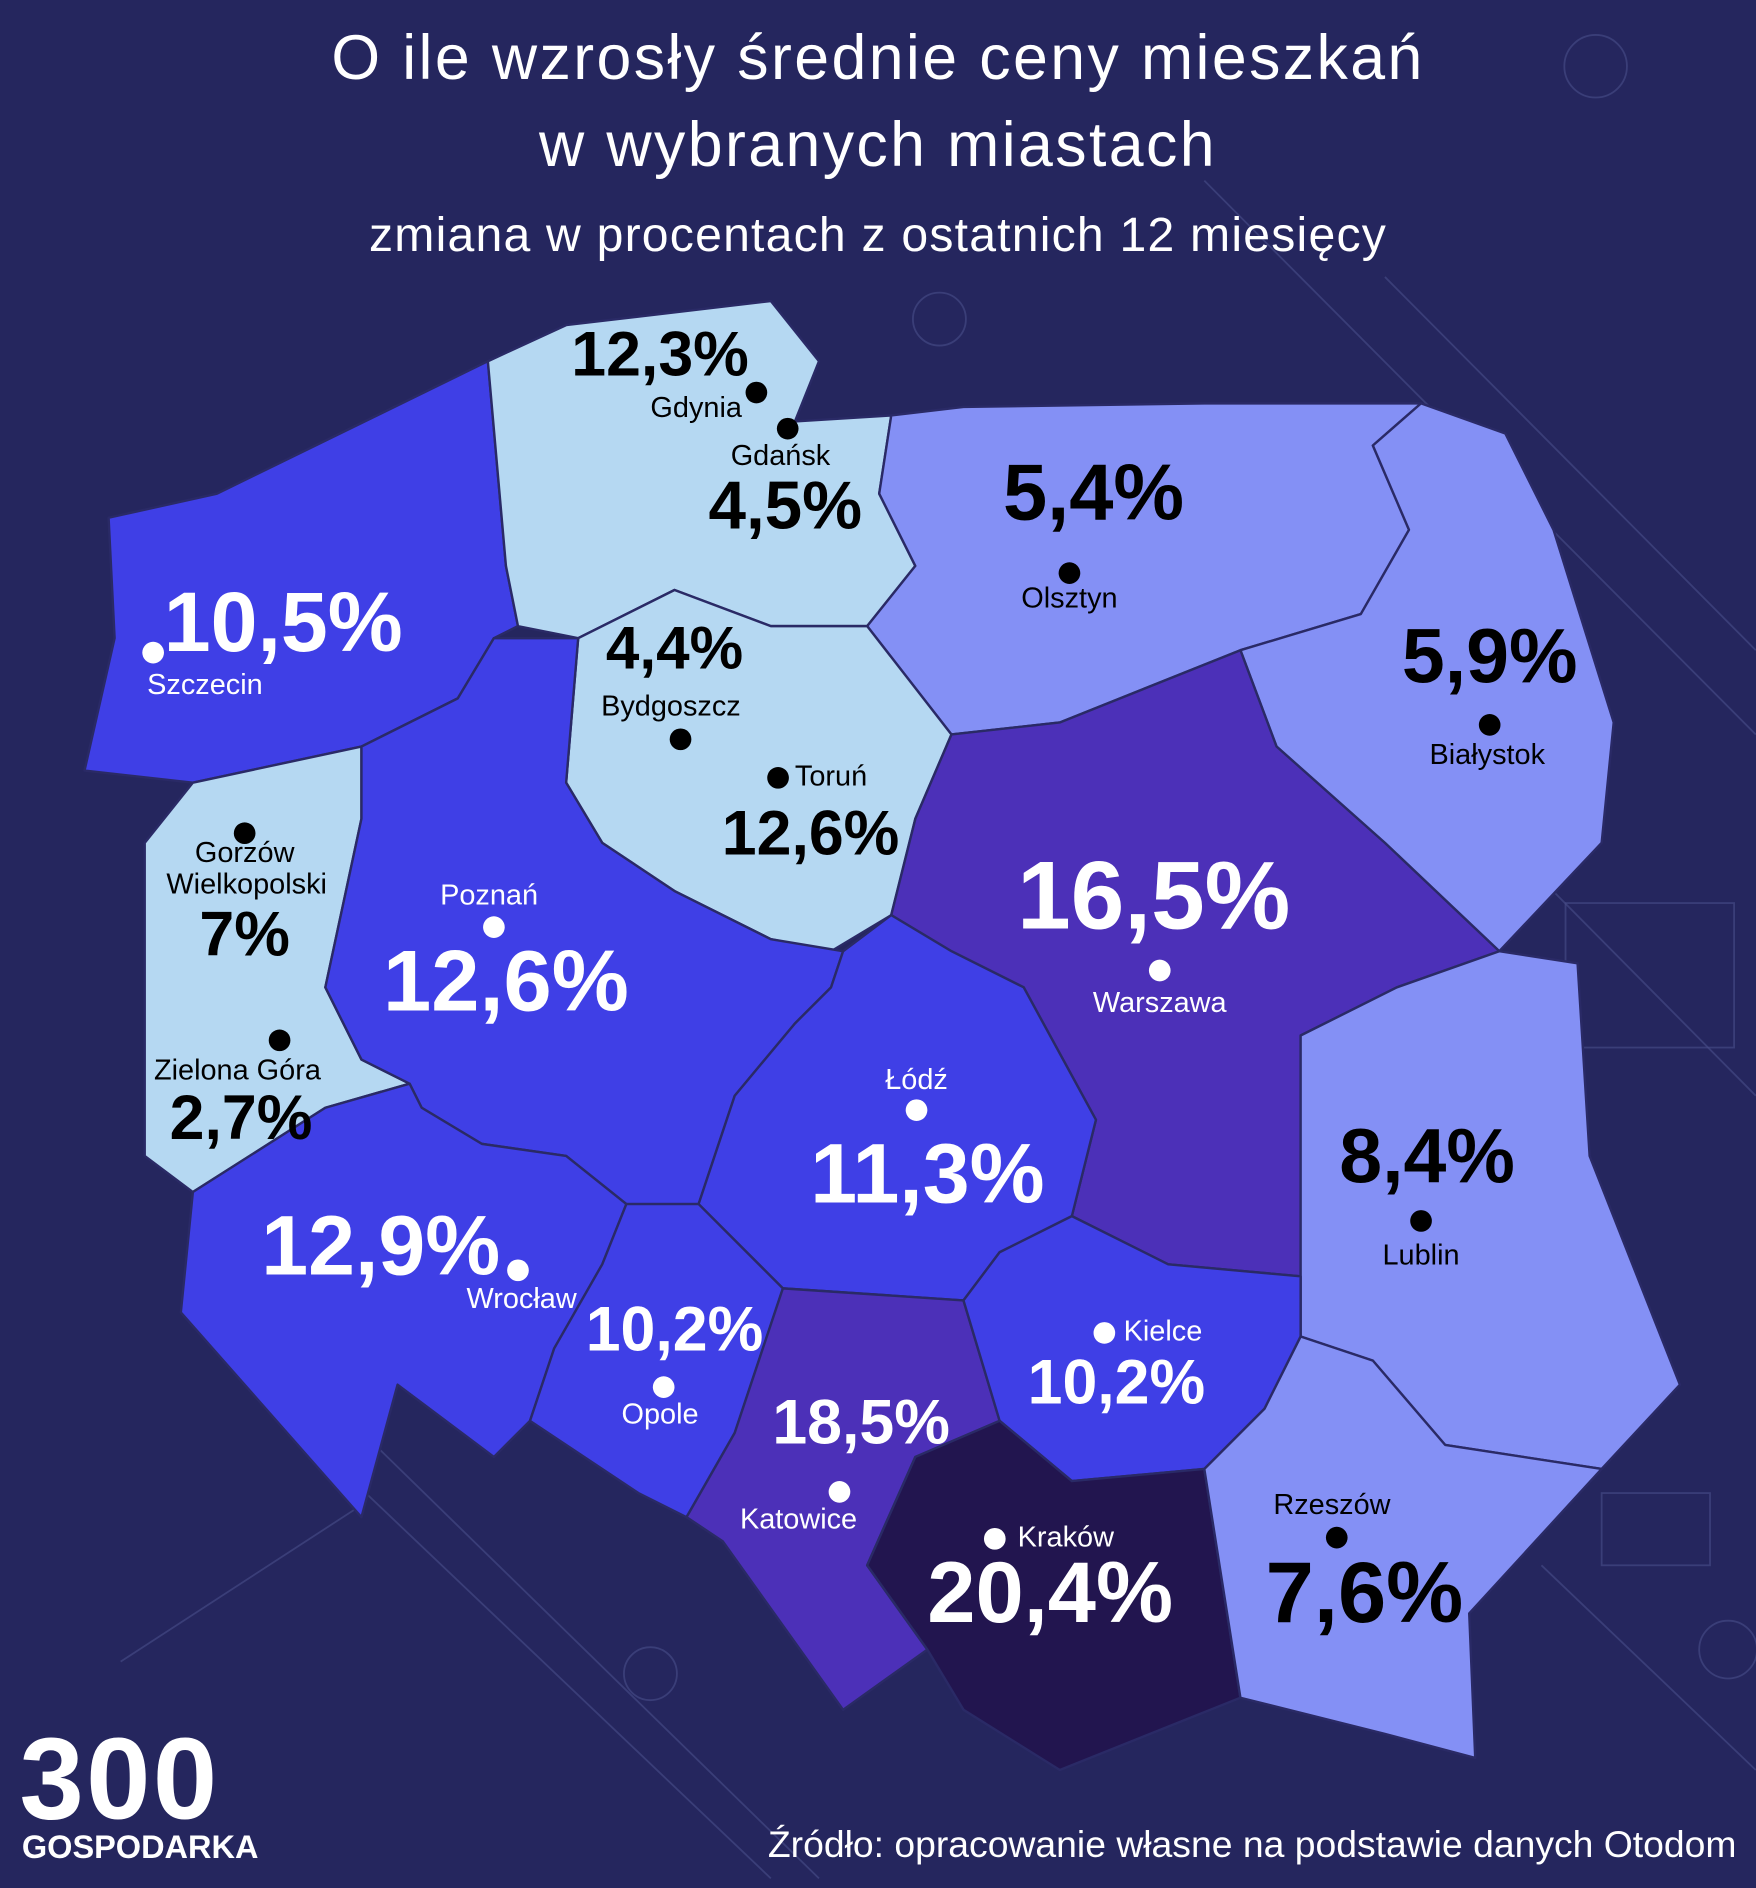 The height and width of the screenshot is (1888, 1756). I want to click on city-name: Gdynia, so click(696, 408).